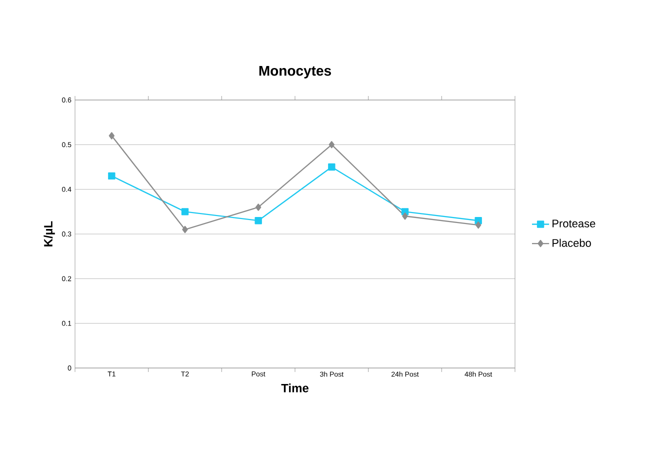  I want to click on chart-title: Monocytes, so click(295, 72).